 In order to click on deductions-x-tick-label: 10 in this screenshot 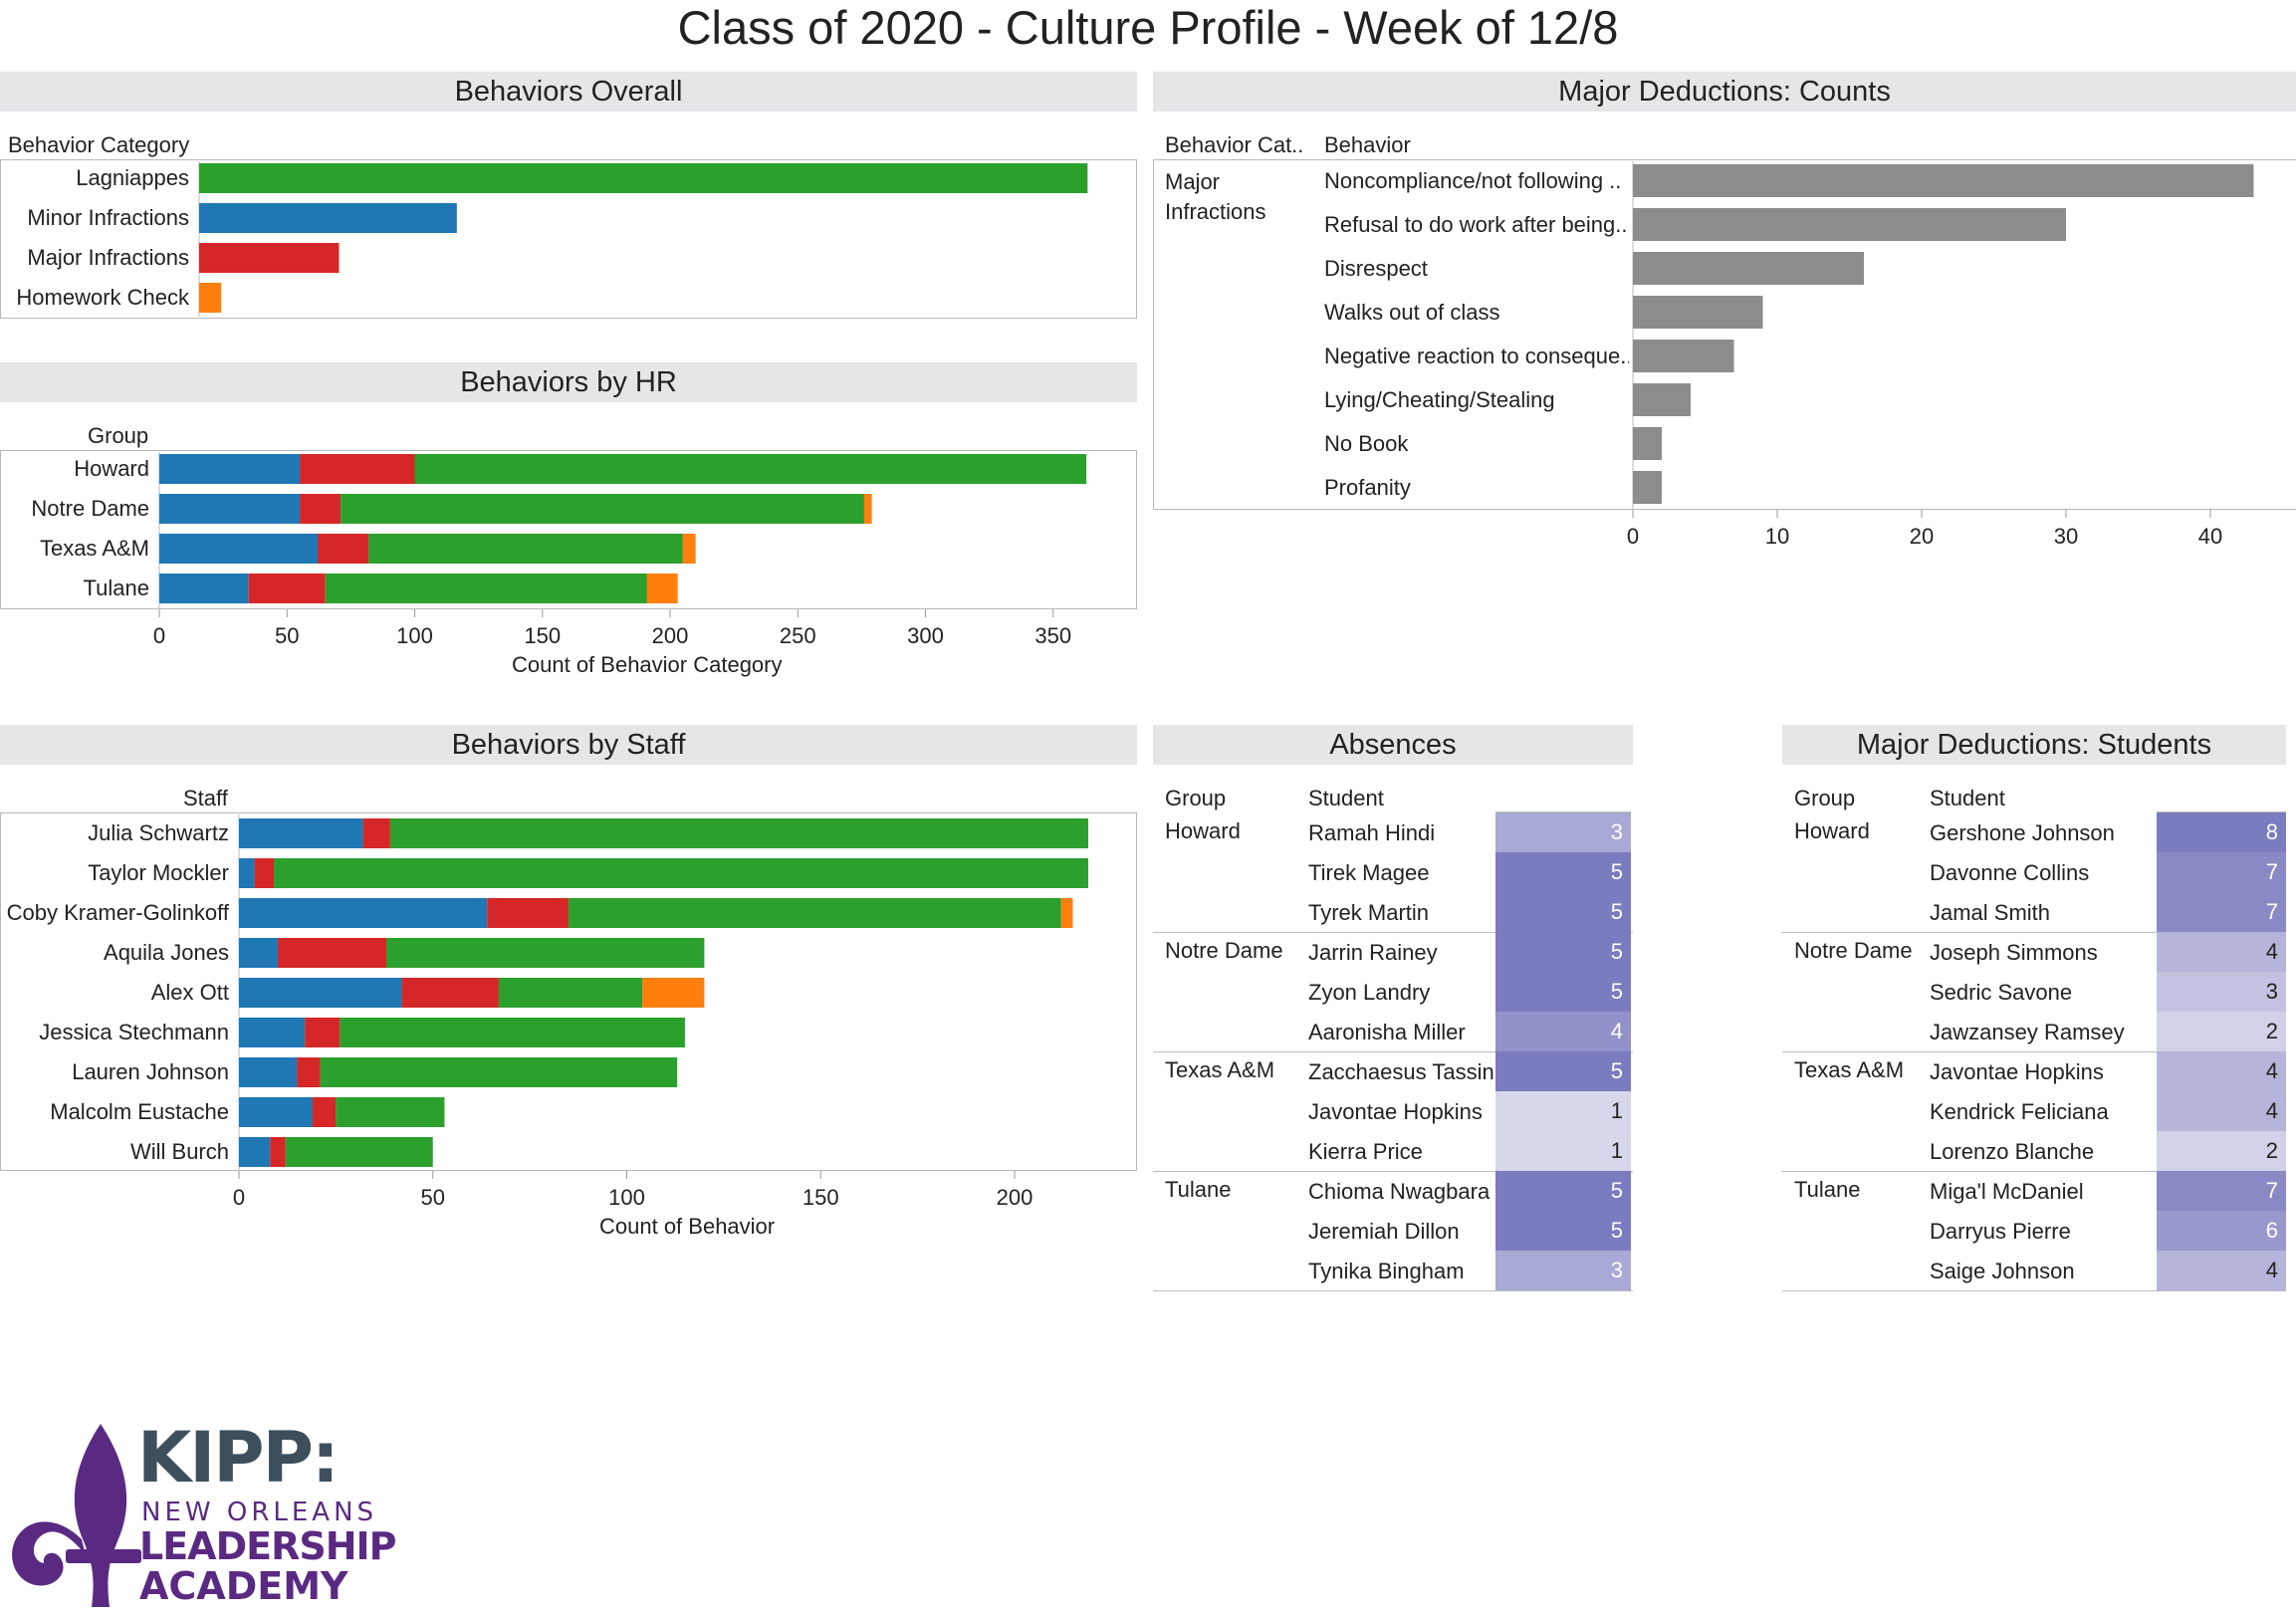, I will do `click(1777, 536)`.